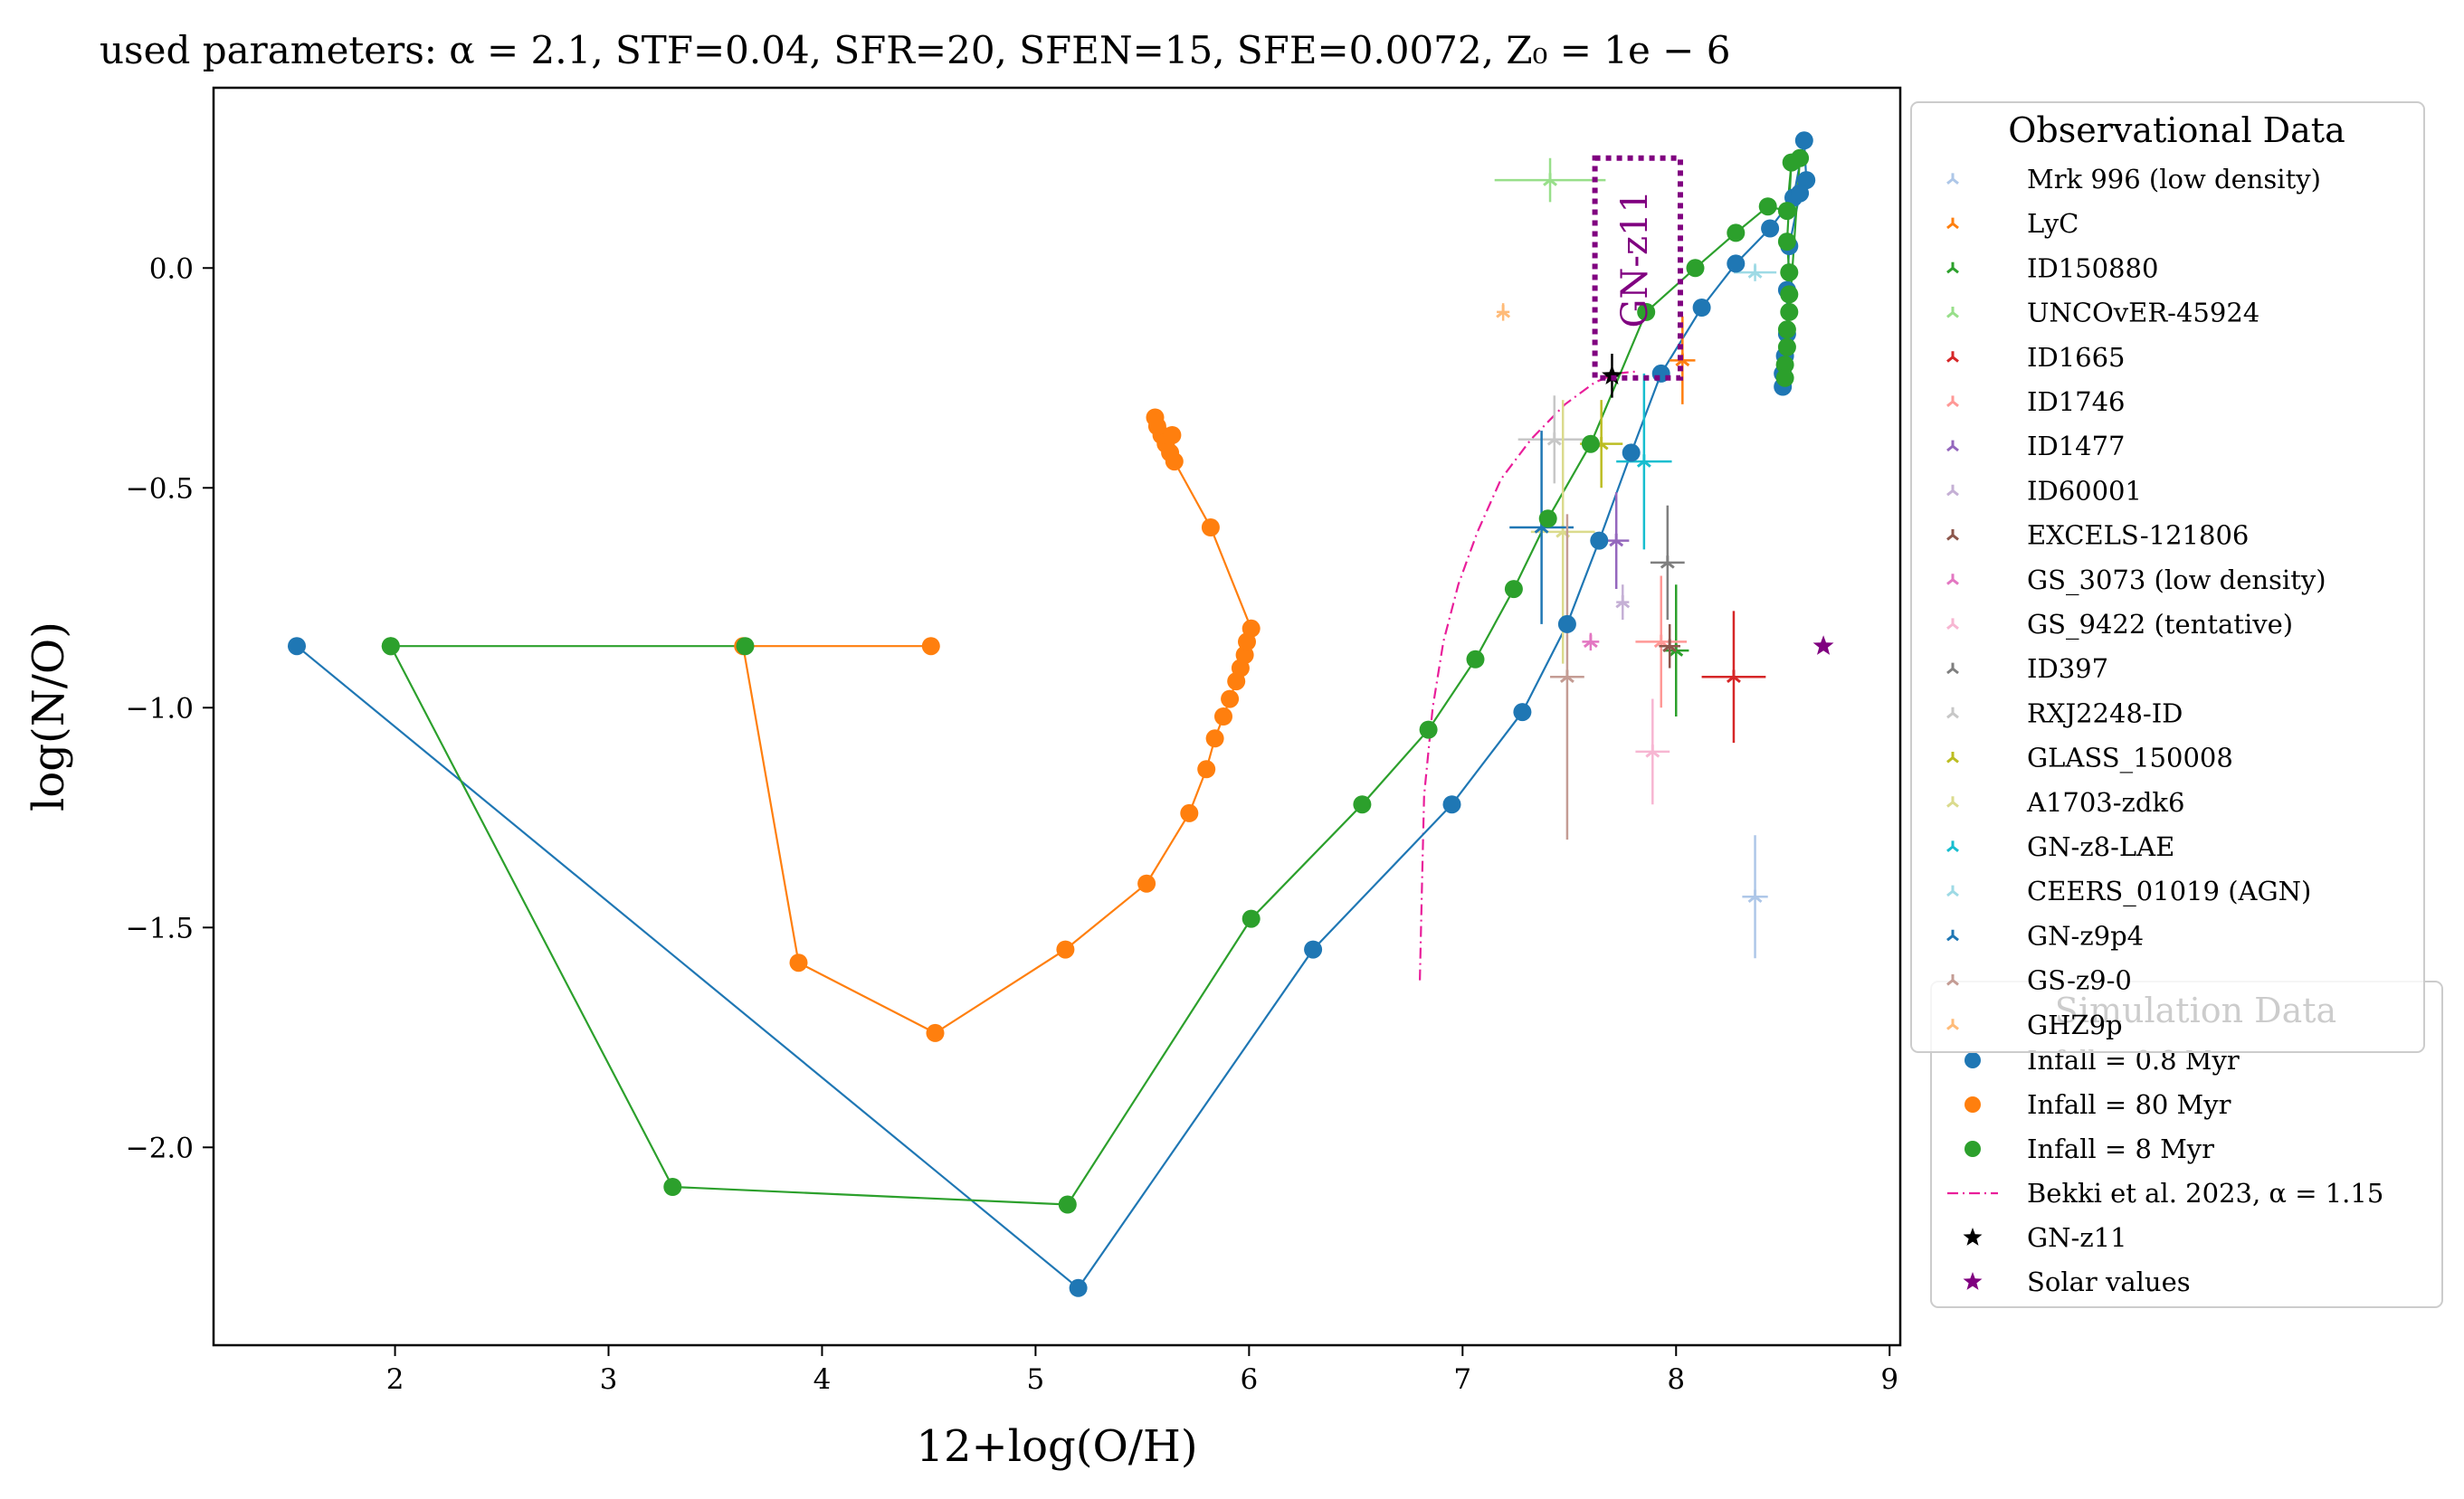  What do you see at coordinates (395, 1379) in the screenshot?
I see `x-tick-label: 2` at bounding box center [395, 1379].